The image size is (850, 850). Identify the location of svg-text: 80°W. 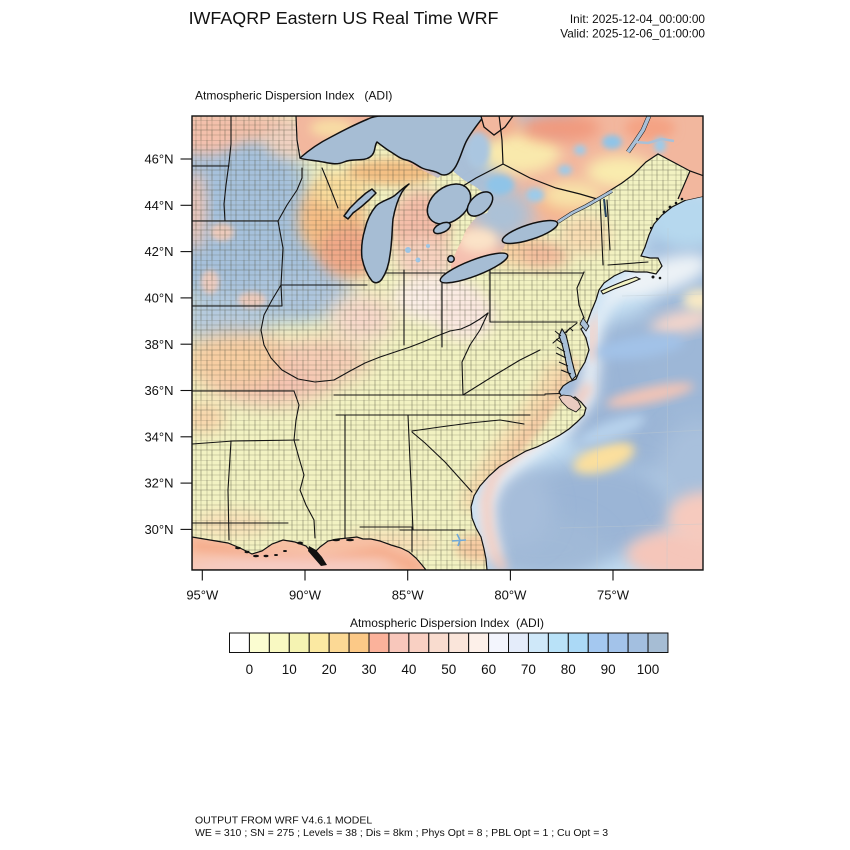
(510, 595).